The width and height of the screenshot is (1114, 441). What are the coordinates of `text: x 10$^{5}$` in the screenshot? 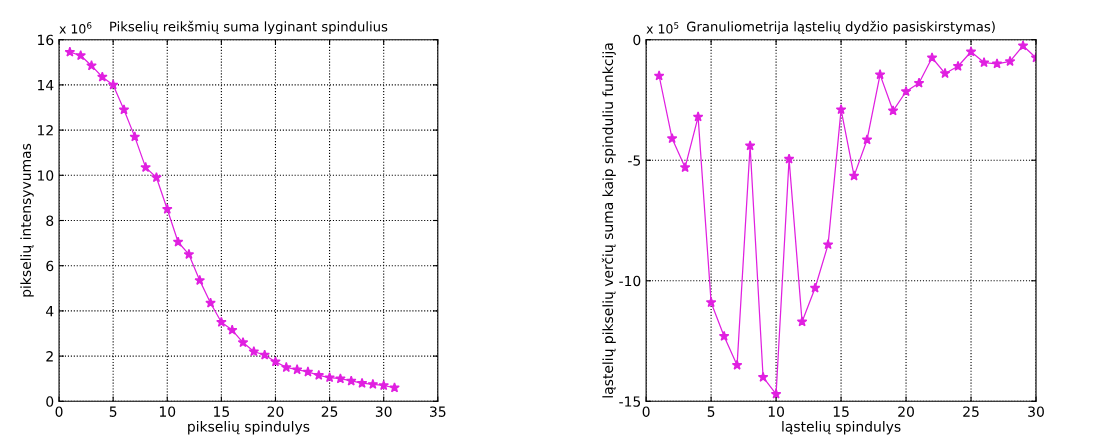 It's located at (662, 28).